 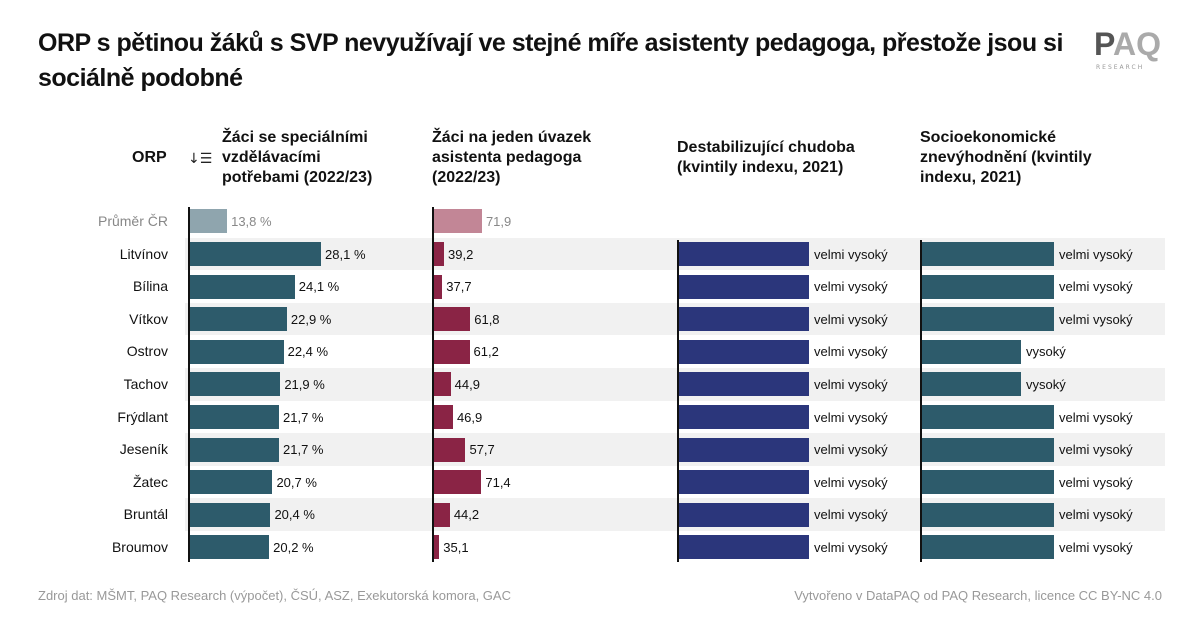 What do you see at coordinates (200, 159) in the screenshot?
I see `sort-descending-icon: ↓☰` at bounding box center [200, 159].